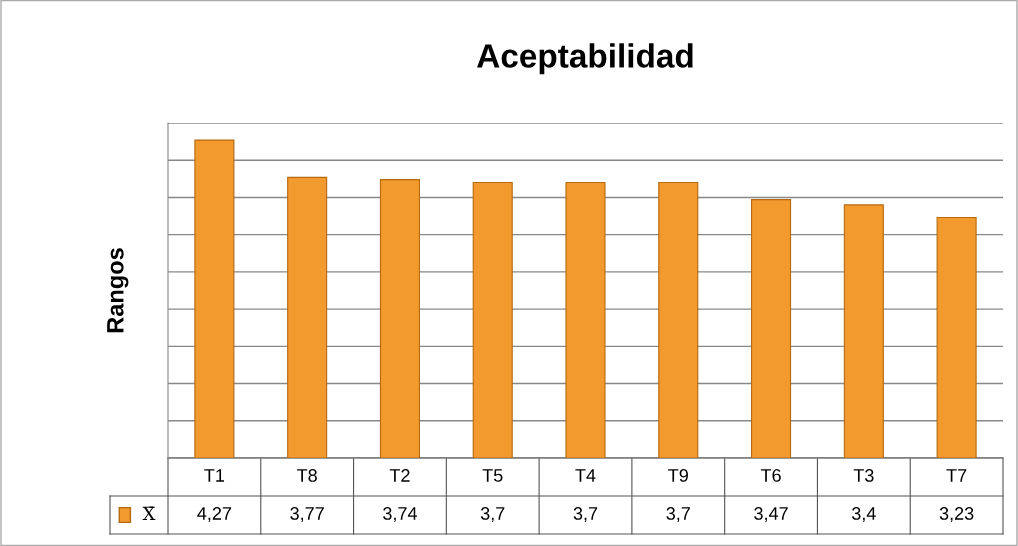  I want to click on chart-title: Aceptabilidad, so click(585, 59).